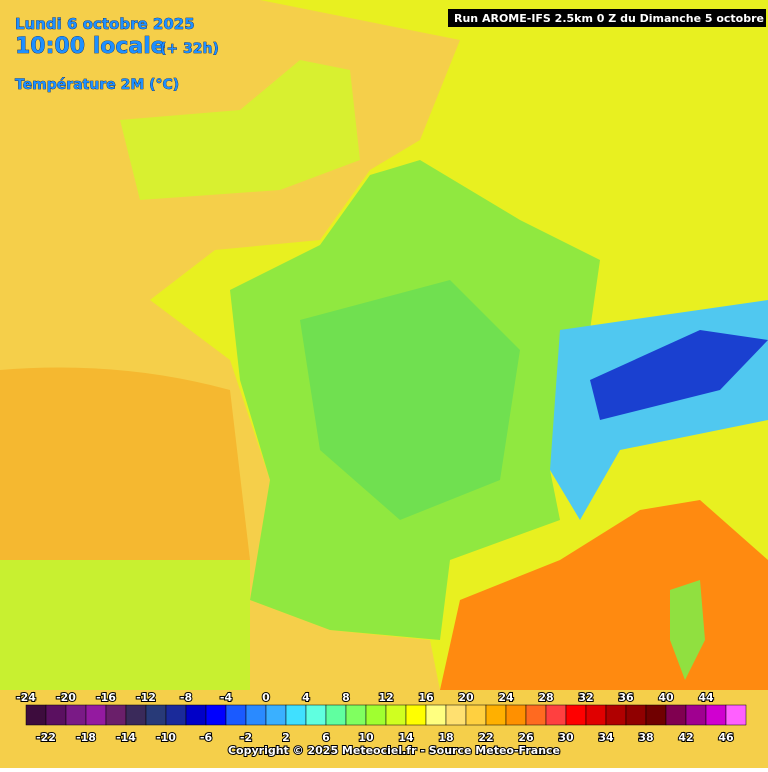 This screenshot has width=768, height=772. What do you see at coordinates (226, 697) in the screenshot?
I see `legend-tick-label: -4` at bounding box center [226, 697].